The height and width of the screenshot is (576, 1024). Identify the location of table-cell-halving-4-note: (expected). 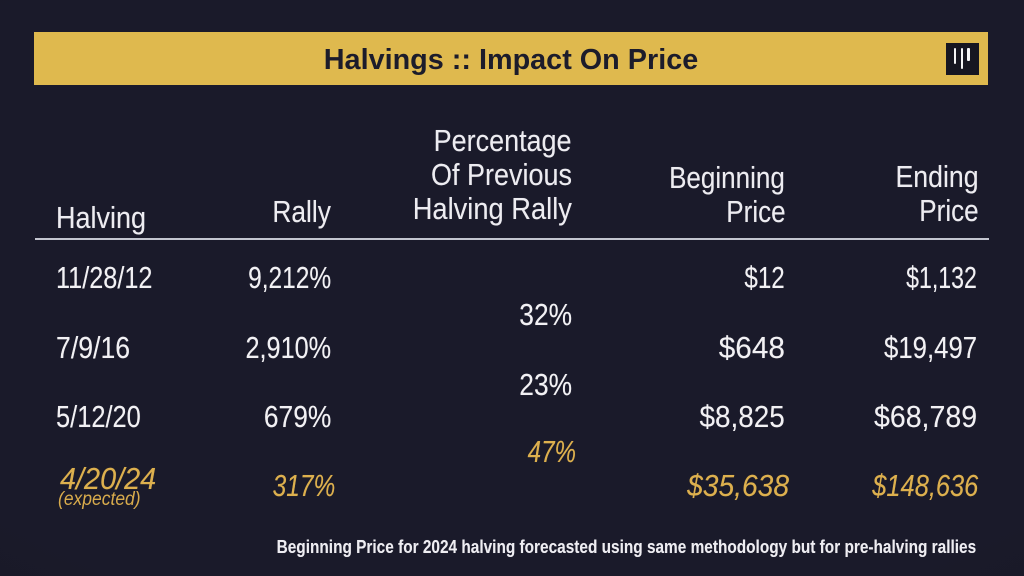
(103, 499).